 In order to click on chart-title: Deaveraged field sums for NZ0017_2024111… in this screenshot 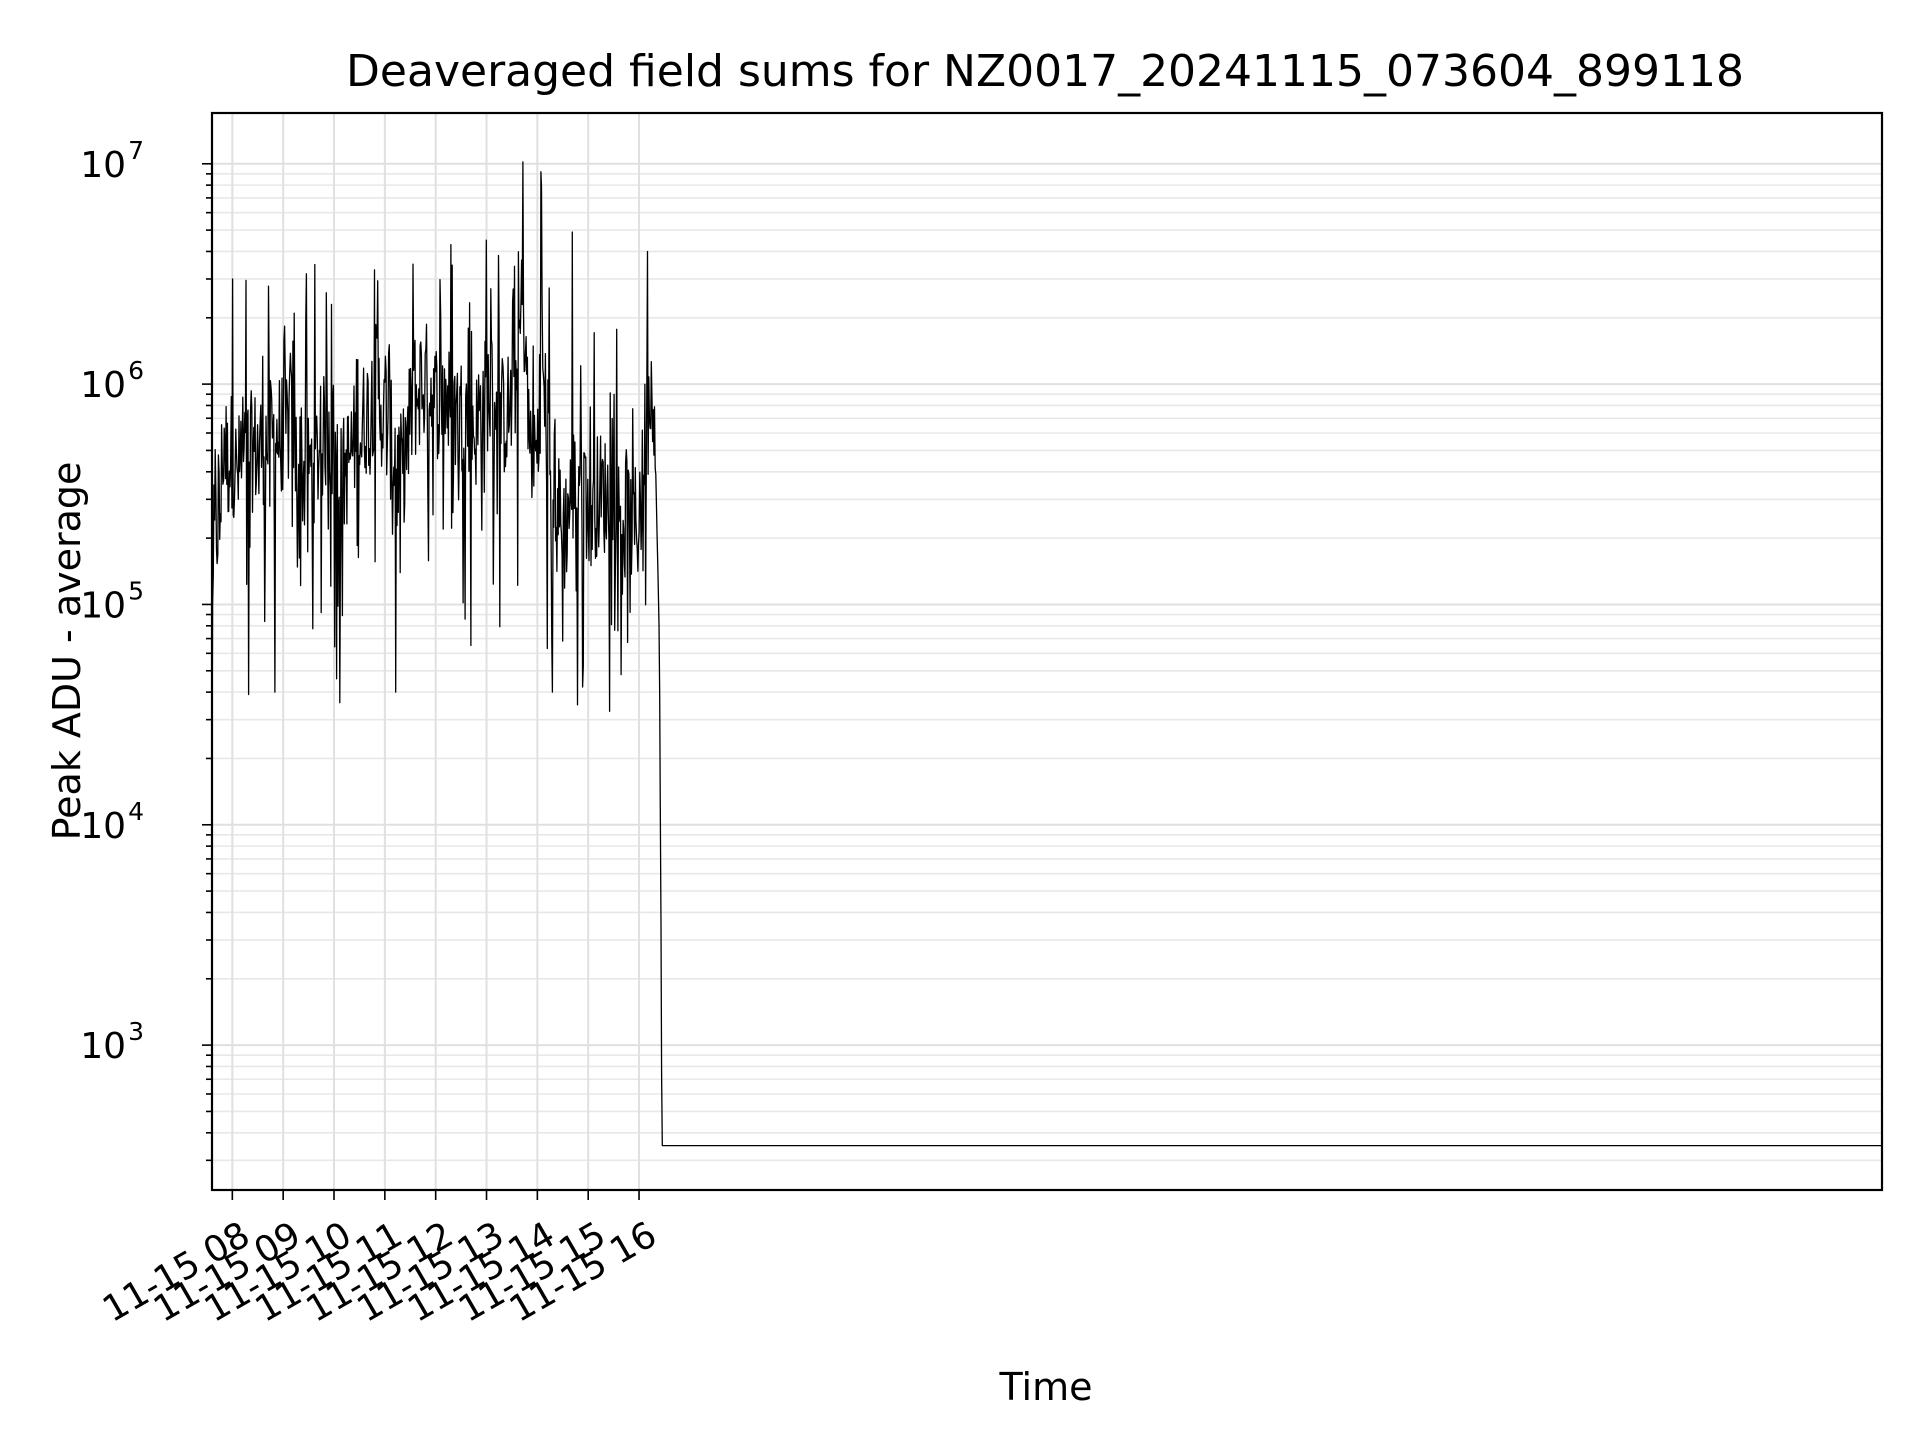, I will do `click(1045, 71)`.